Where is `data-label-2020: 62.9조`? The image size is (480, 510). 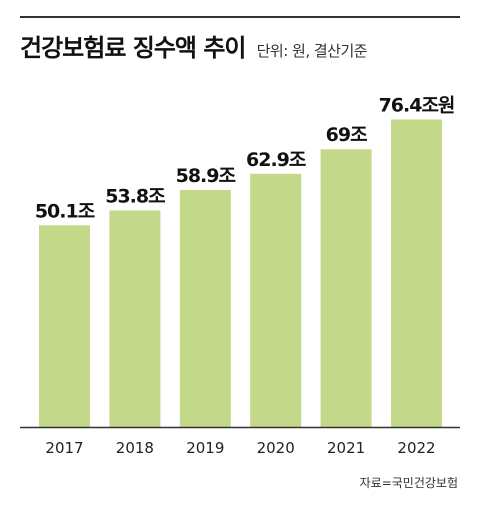
data-label-2020: 62.9조 is located at coordinates (276, 160).